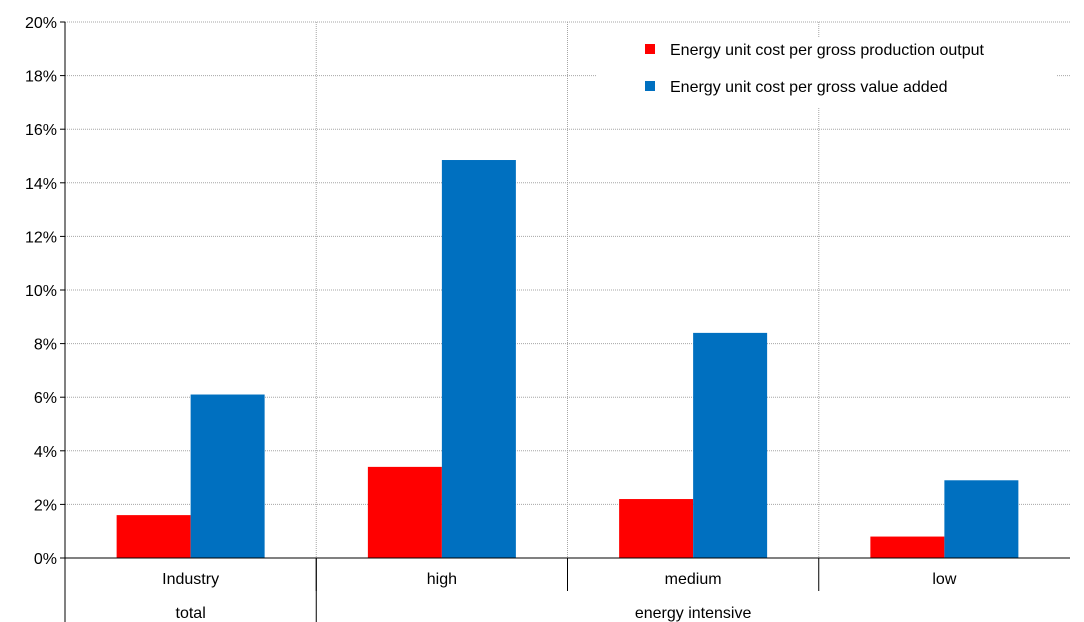 Image resolution: width=1084 pixels, height=622 pixels. What do you see at coordinates (41, 130) in the screenshot?
I see `y-tick-label: 16%` at bounding box center [41, 130].